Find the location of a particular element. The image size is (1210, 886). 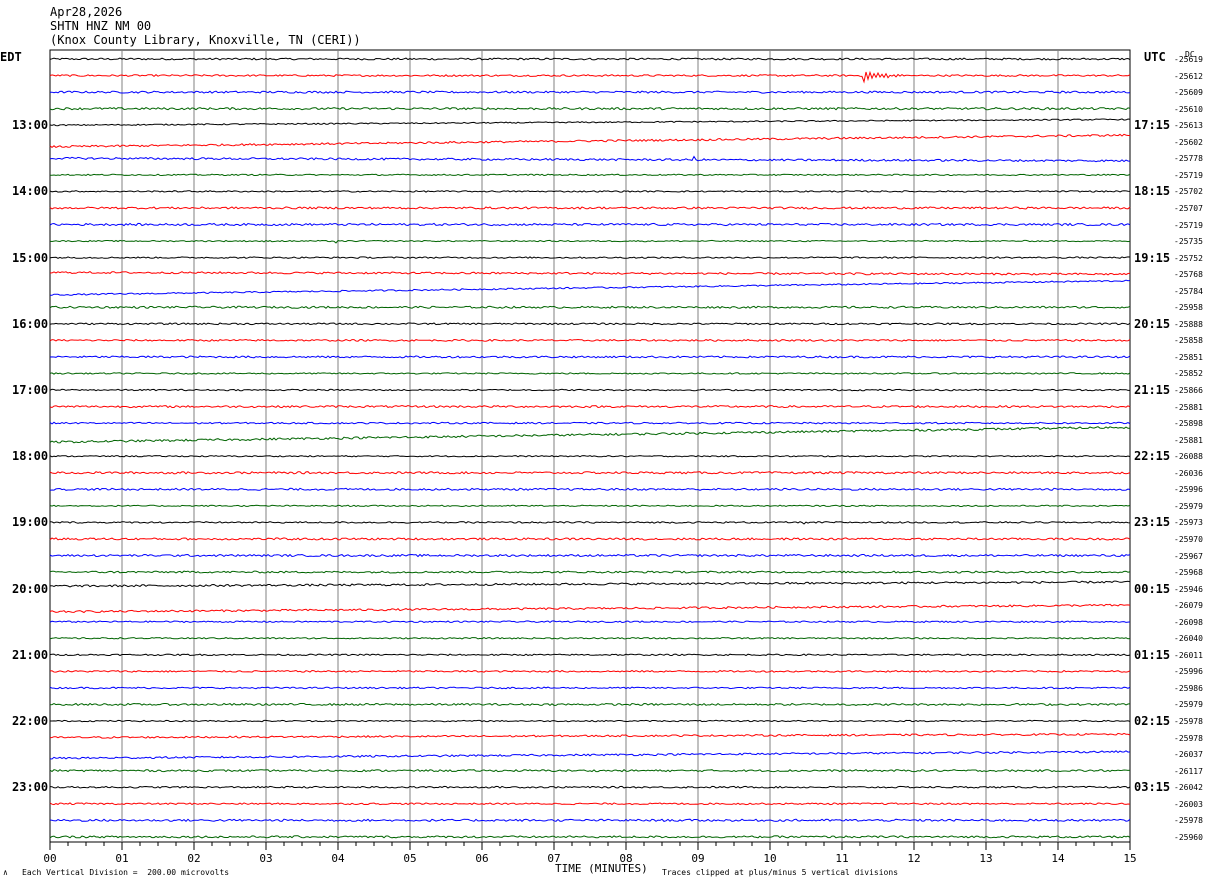

station-label: SHTN HNZ NM 00 is located at coordinates (101, 26).